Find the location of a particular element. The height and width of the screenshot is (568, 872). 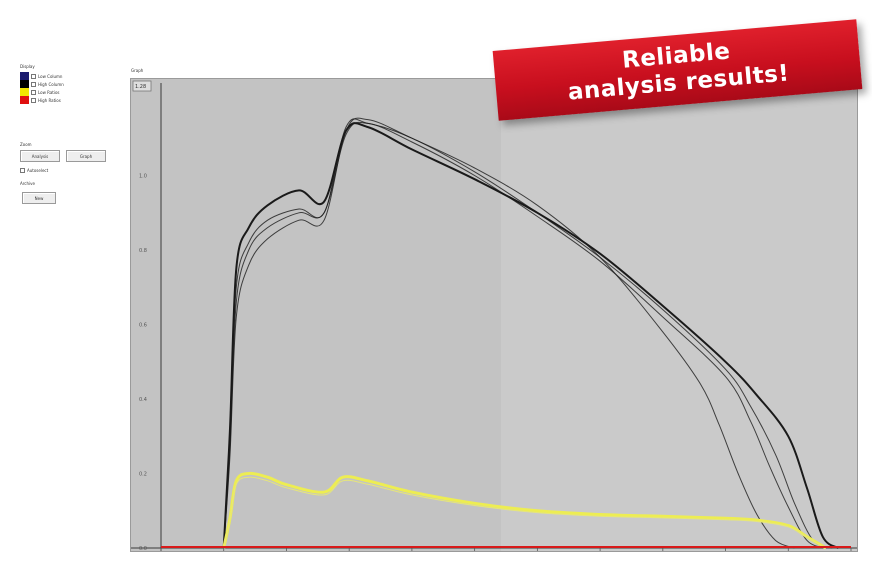

new-button: New is located at coordinates (39, 198).